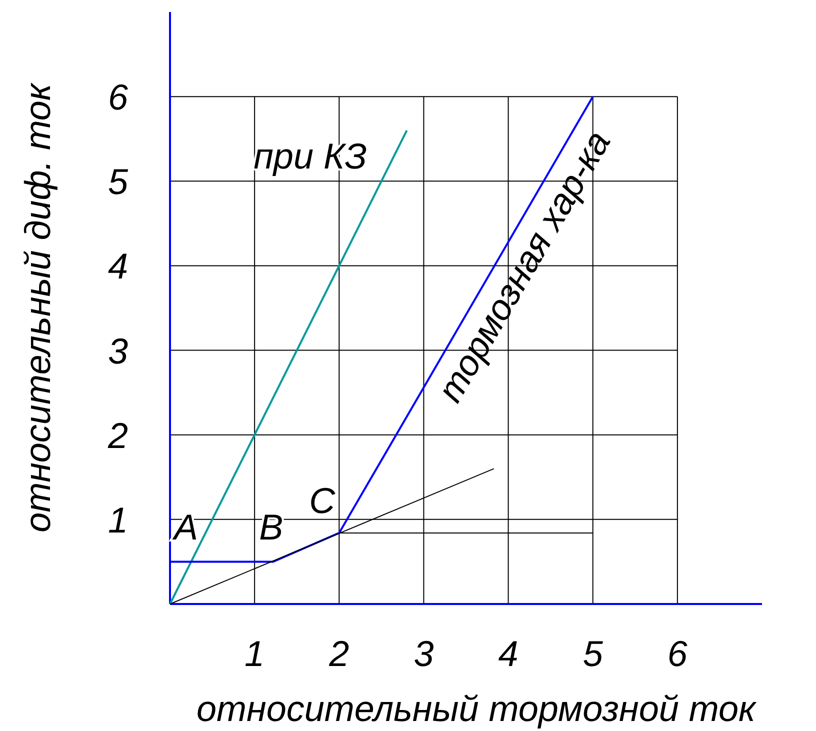 The image size is (816, 731). What do you see at coordinates (322, 500) in the screenshot?
I see `annotation: C` at bounding box center [322, 500].